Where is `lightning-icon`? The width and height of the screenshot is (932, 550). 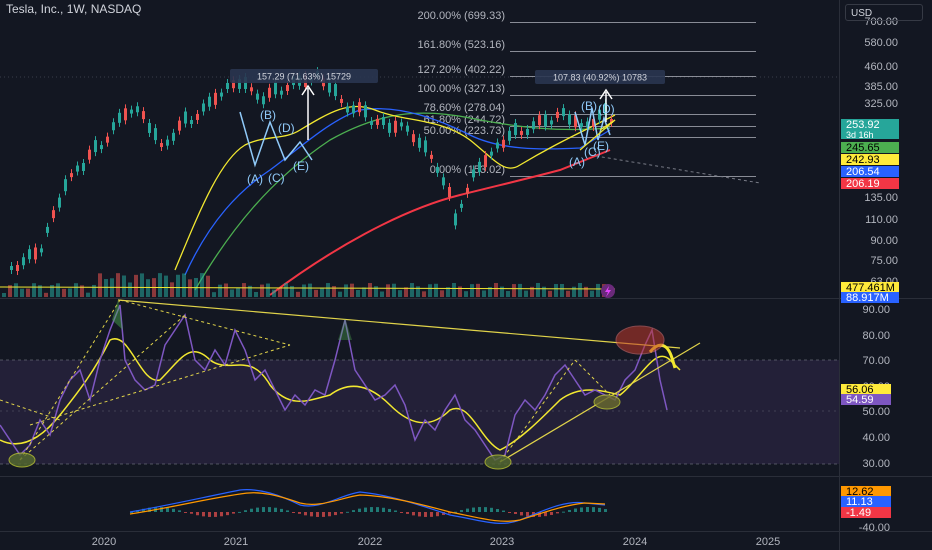
lightning-icon is located at coordinates (608, 291).